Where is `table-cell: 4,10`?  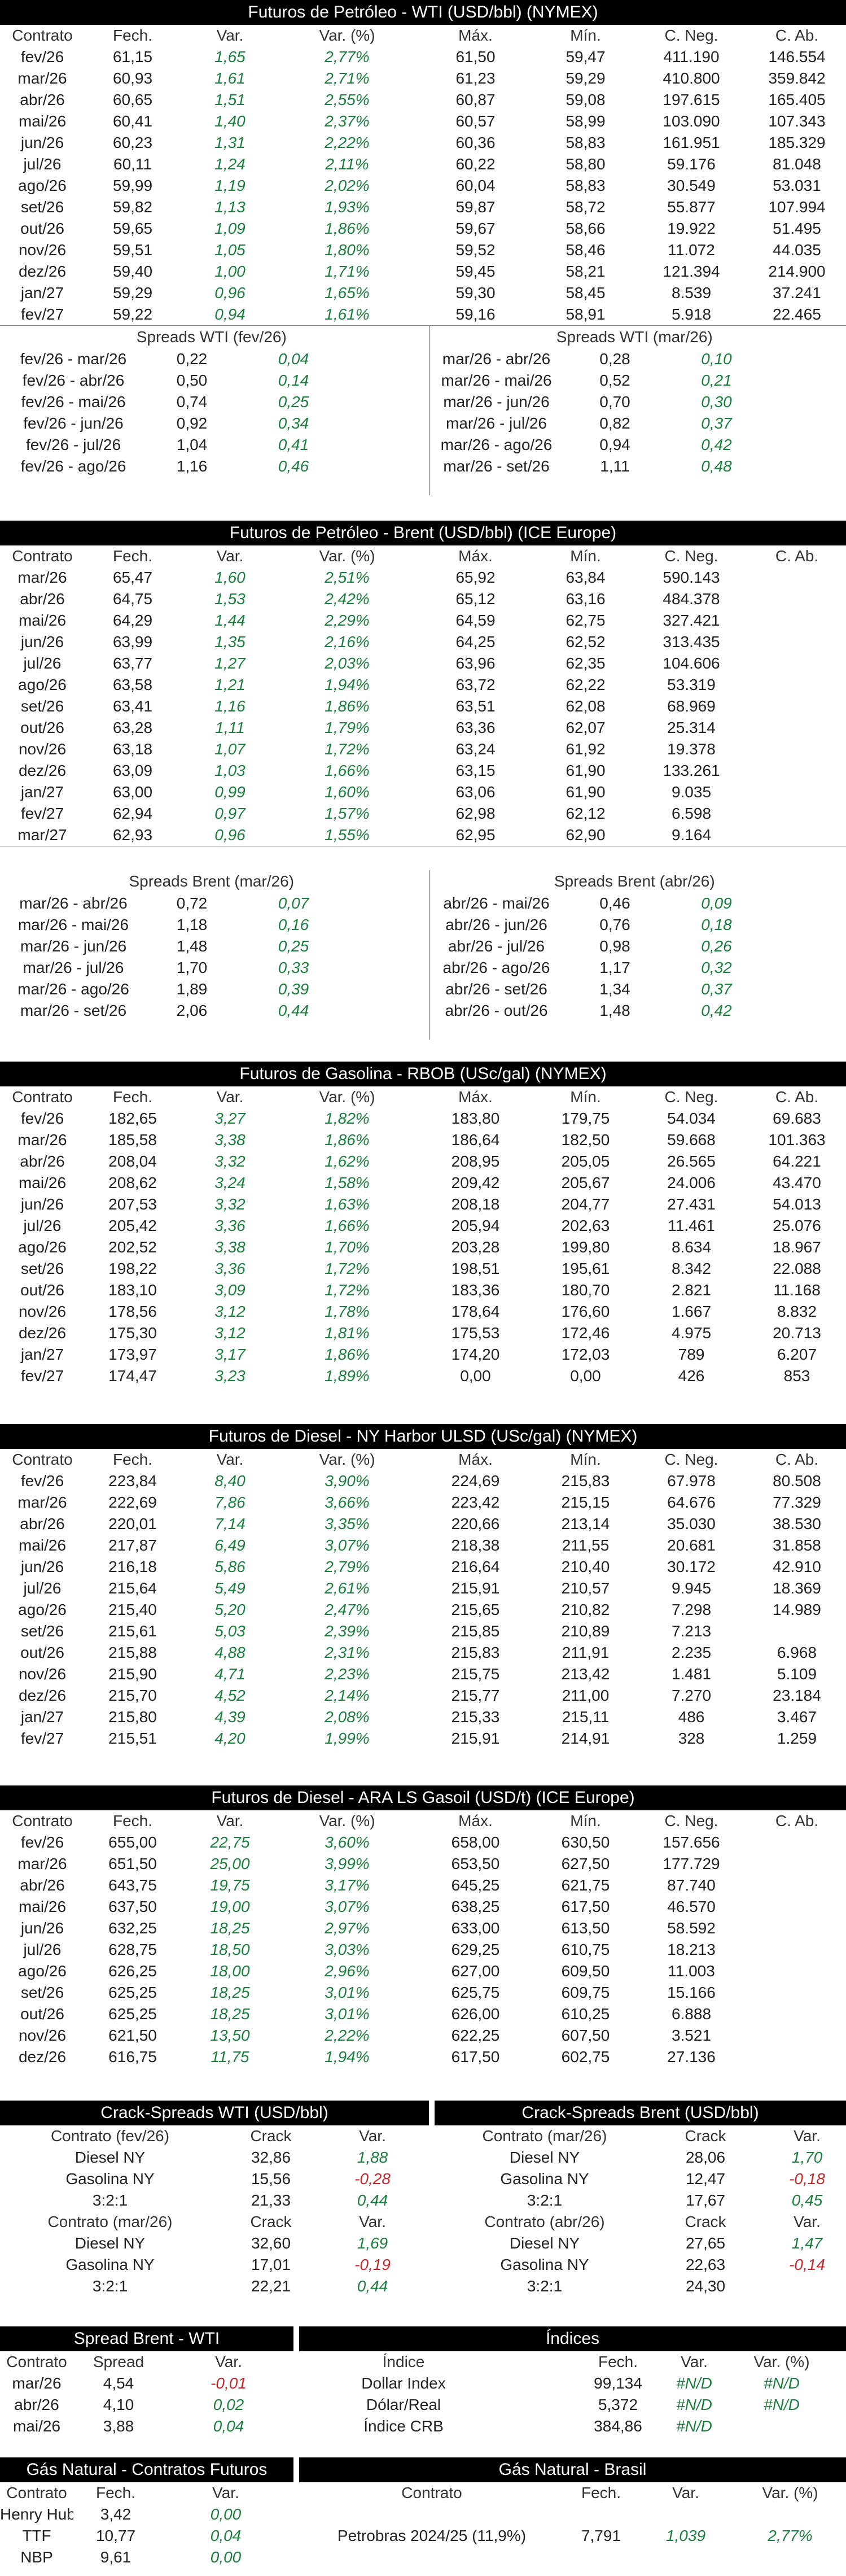 table-cell: 4,10 is located at coordinates (119, 2404).